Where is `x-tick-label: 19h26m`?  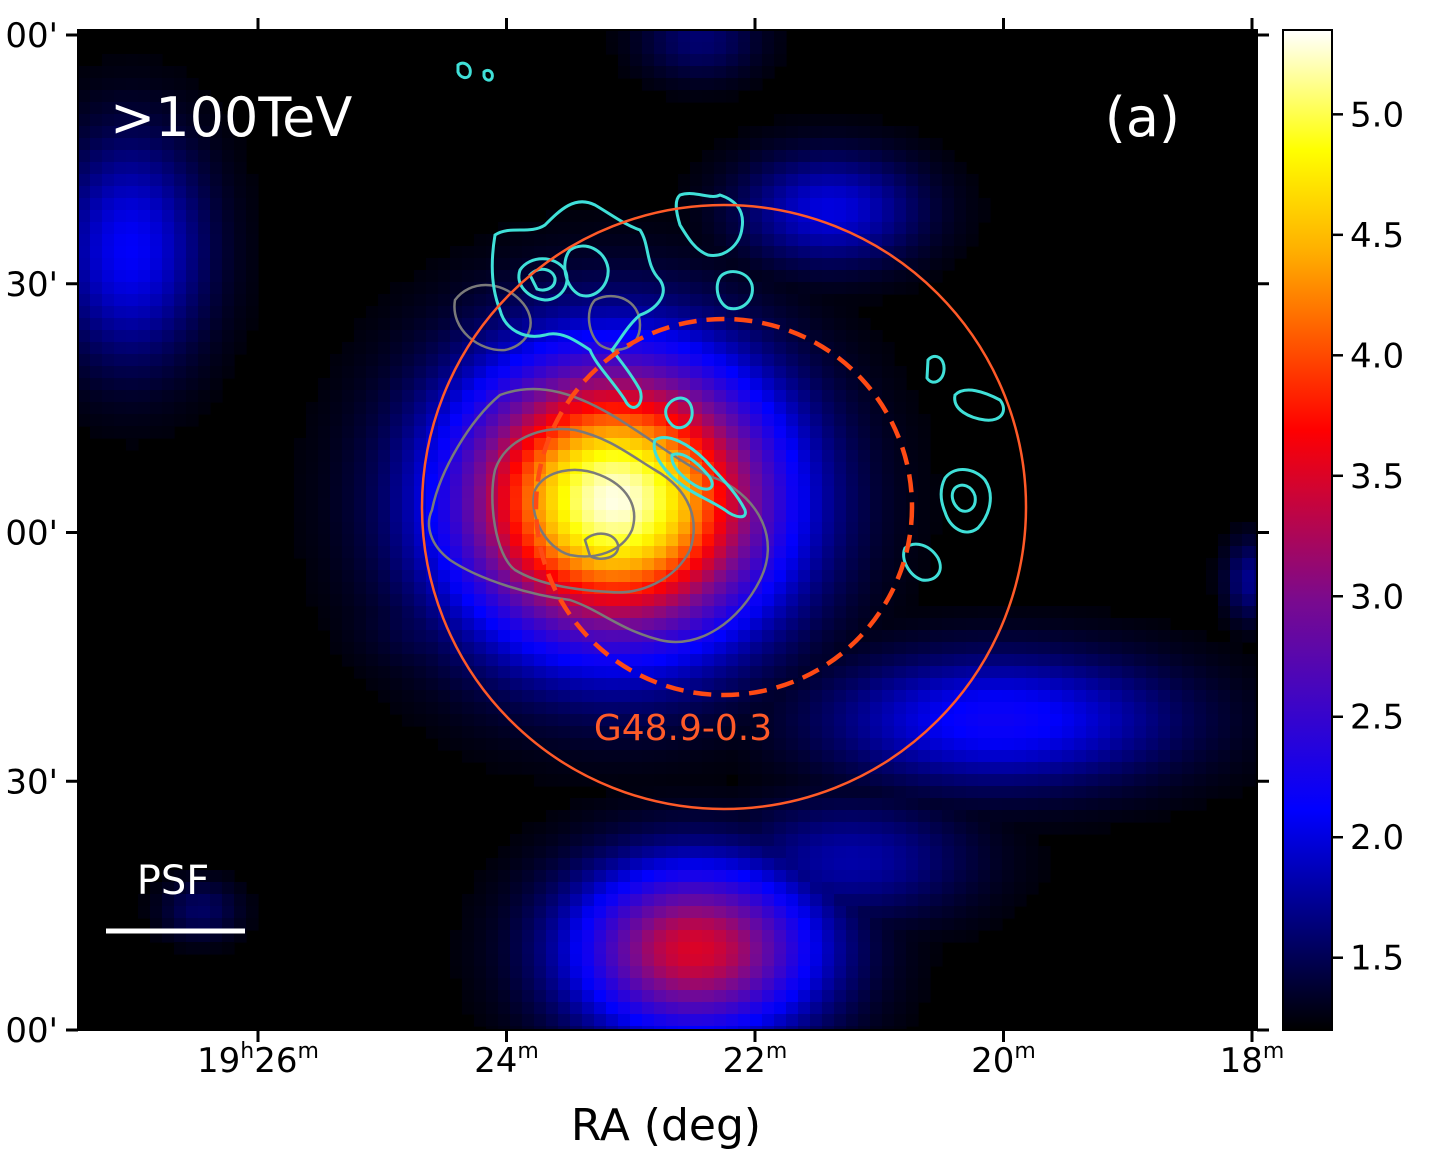 x-tick-label: 19h26m is located at coordinates (258, 1060).